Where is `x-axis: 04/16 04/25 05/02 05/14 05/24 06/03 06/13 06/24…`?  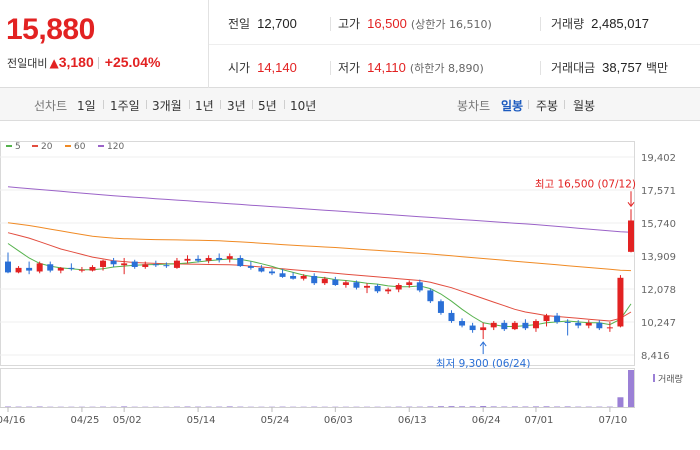 x-axis: 04/16 04/25 05/02 05/14 05/24 06/03 06/13 06/24… is located at coordinates (317, 416).